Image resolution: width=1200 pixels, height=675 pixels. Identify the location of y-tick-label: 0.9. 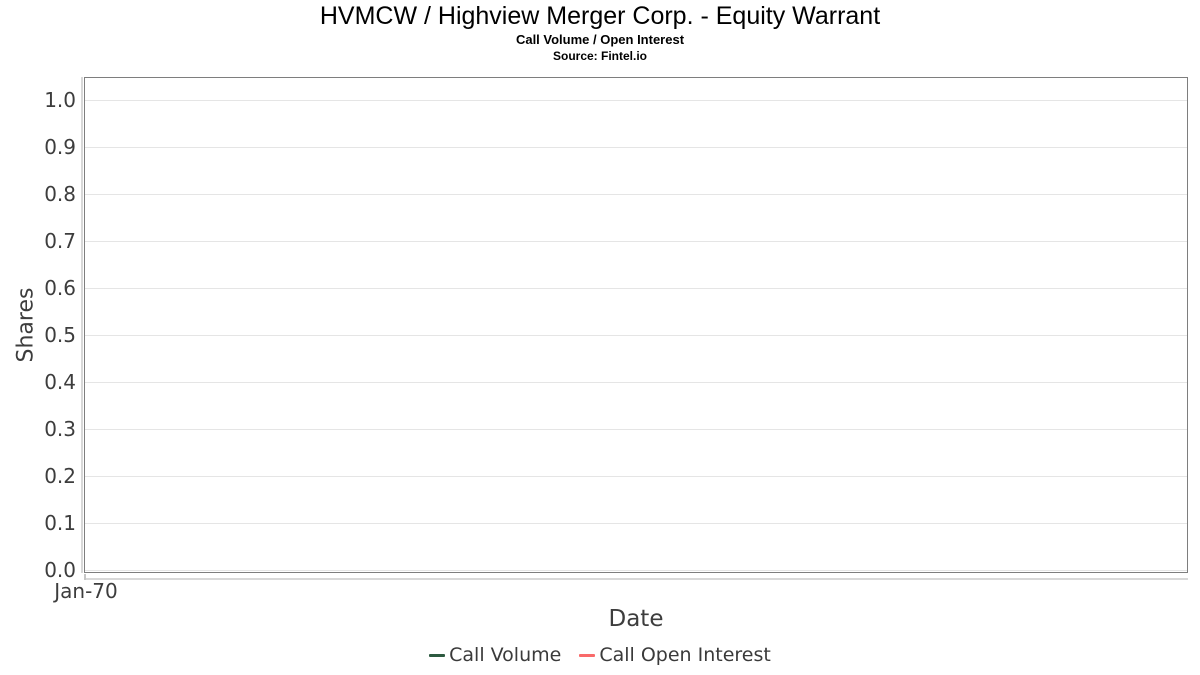
(60, 147).